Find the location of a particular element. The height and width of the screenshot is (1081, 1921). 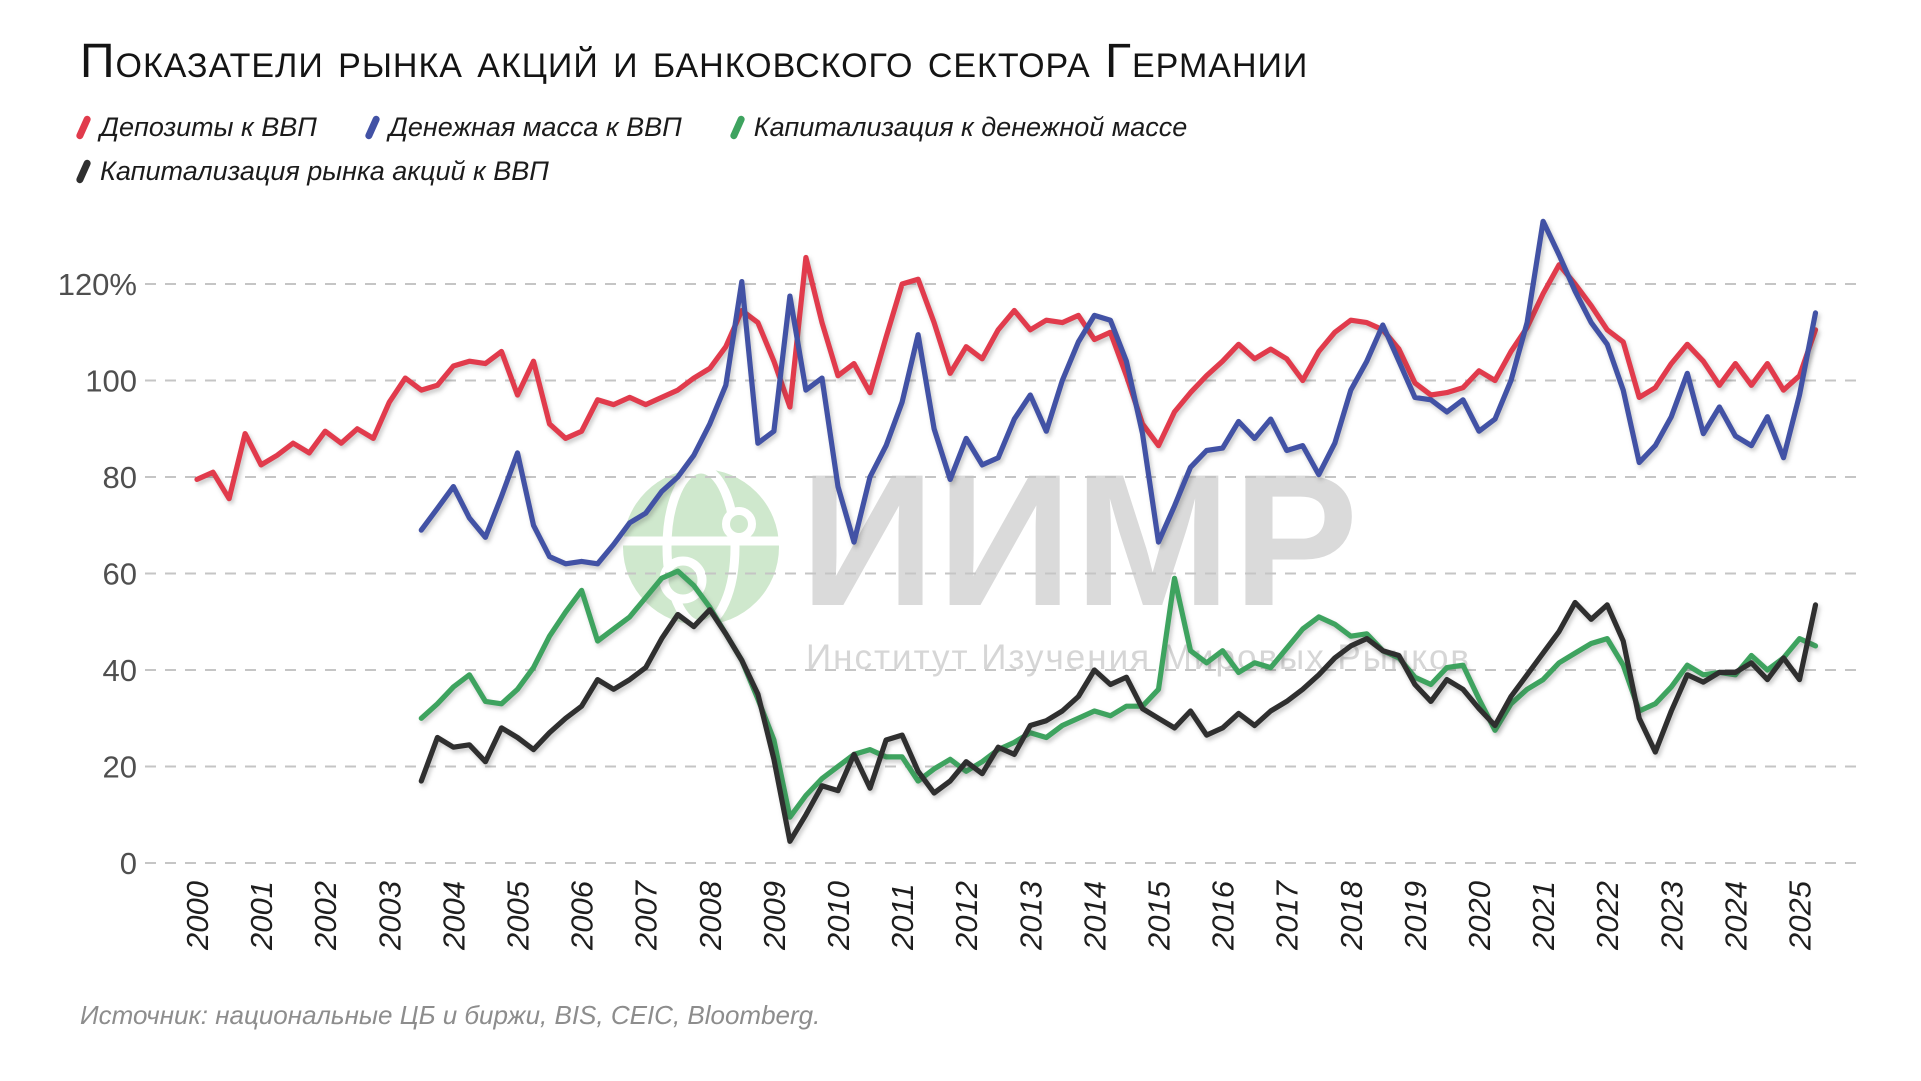

legend-label: Капитализация рынка акций к ВВП is located at coordinates (324, 171).